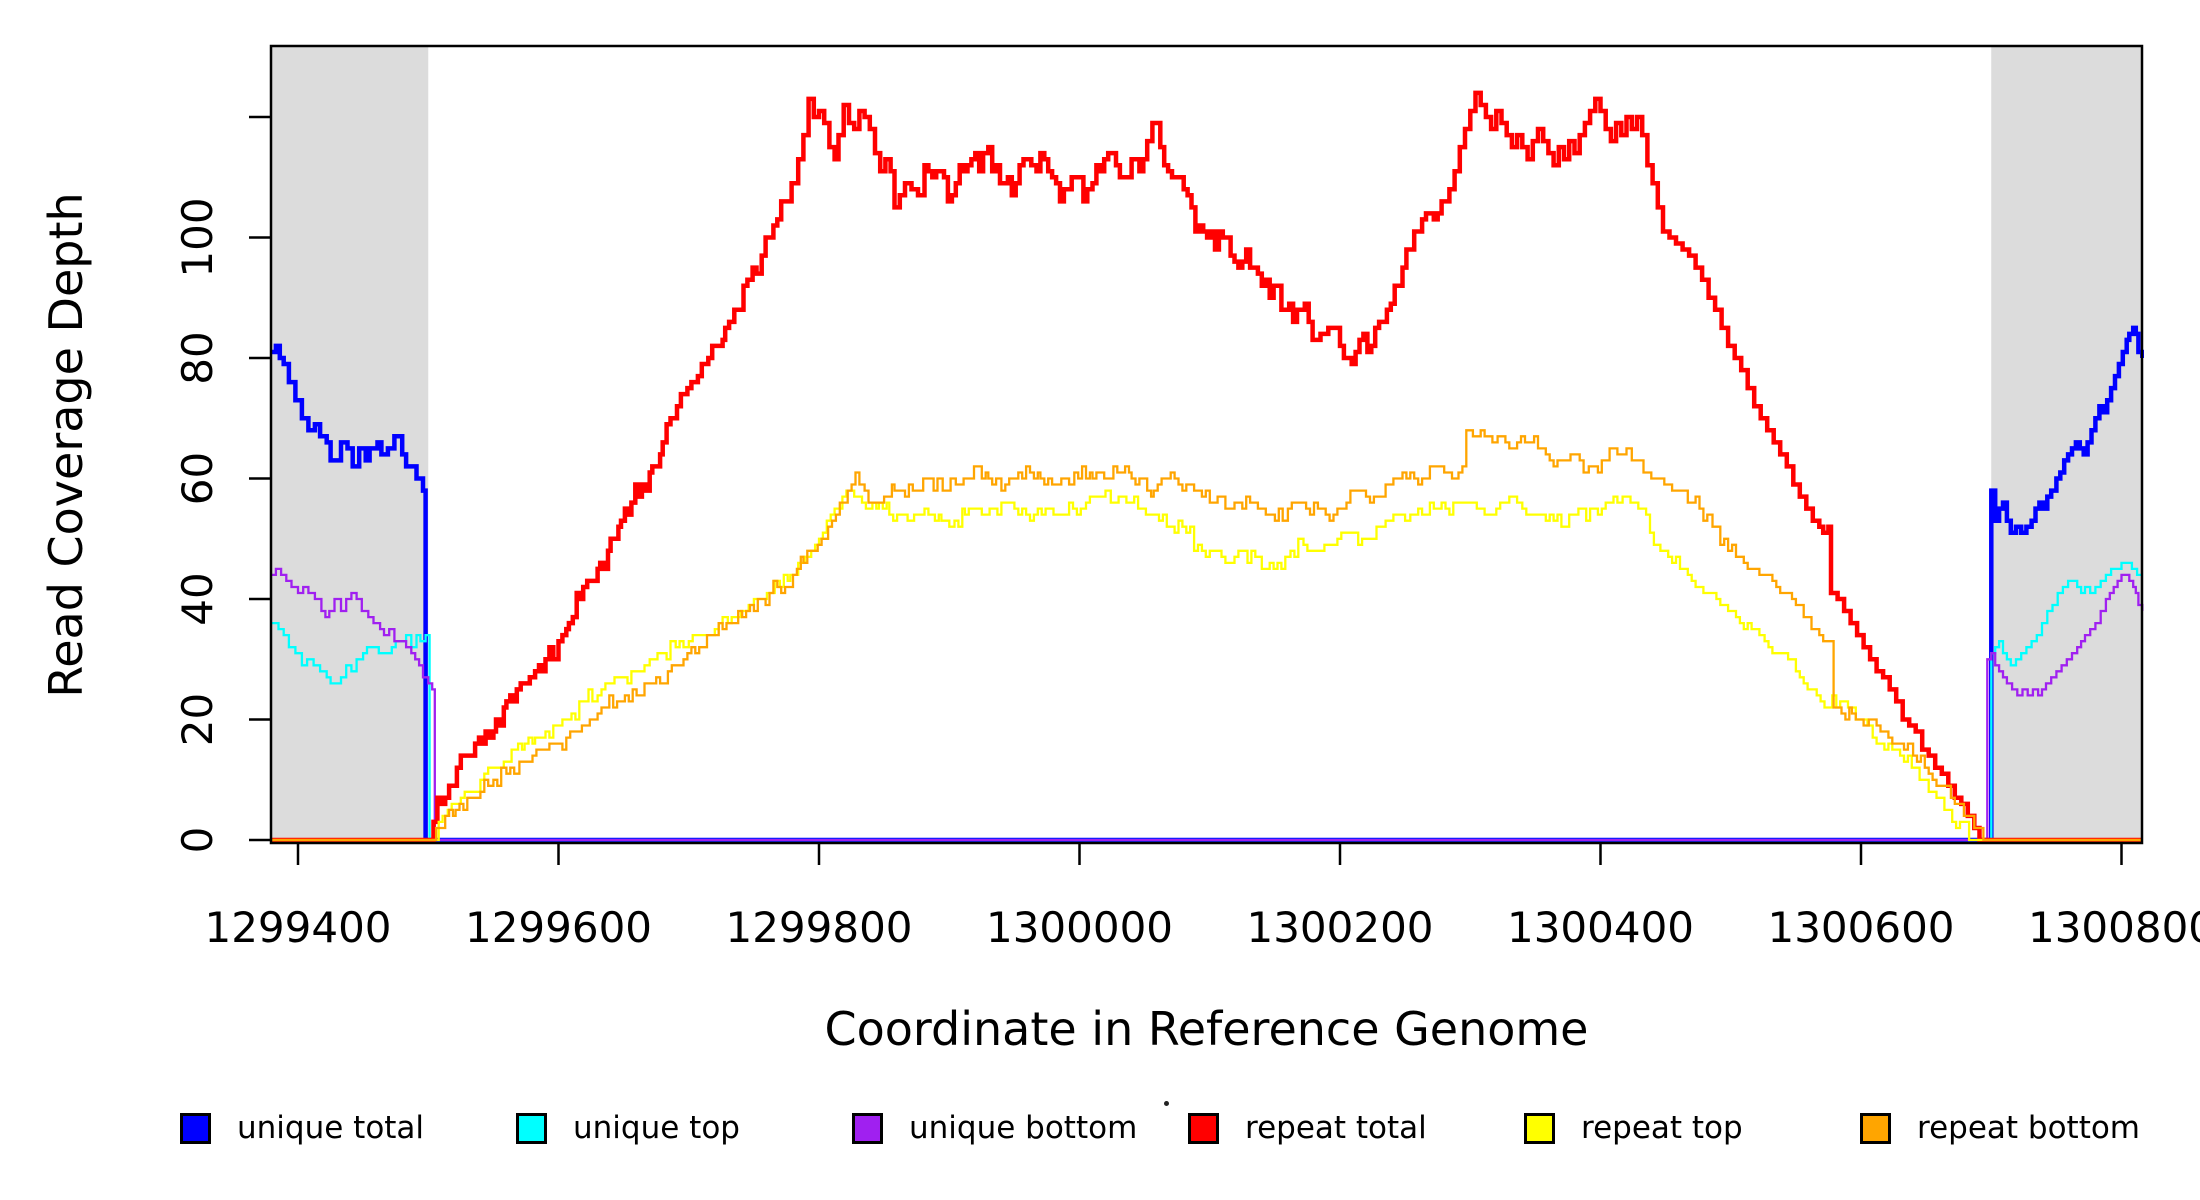 The image size is (2200, 1200). Describe the element at coordinates (2114, 927) in the screenshot. I see `svg-text: 1300800` at that location.